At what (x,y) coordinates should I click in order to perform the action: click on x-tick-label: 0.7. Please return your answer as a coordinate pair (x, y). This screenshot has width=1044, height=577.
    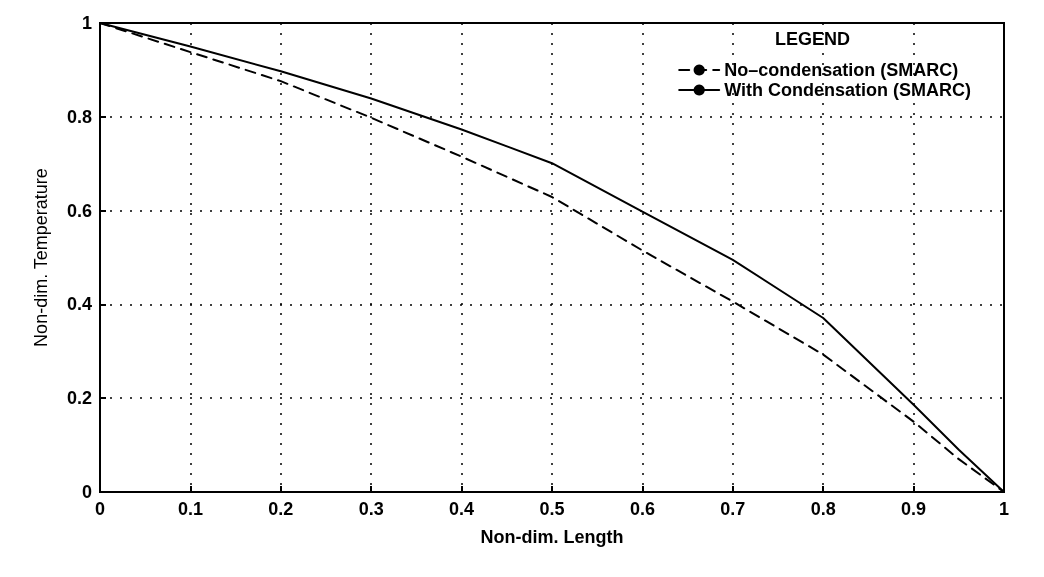
    Looking at the image, I should click on (733, 509).